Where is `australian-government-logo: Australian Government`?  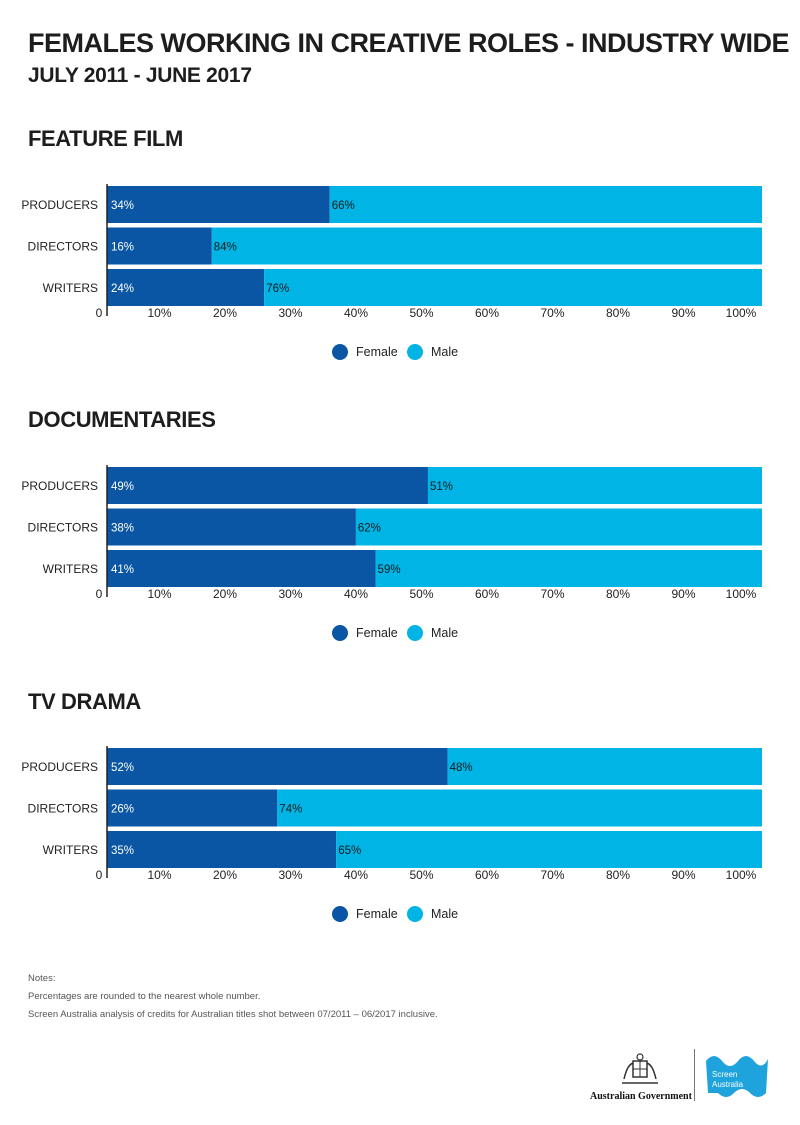 australian-government-logo: Australian Government is located at coordinates (641, 1080).